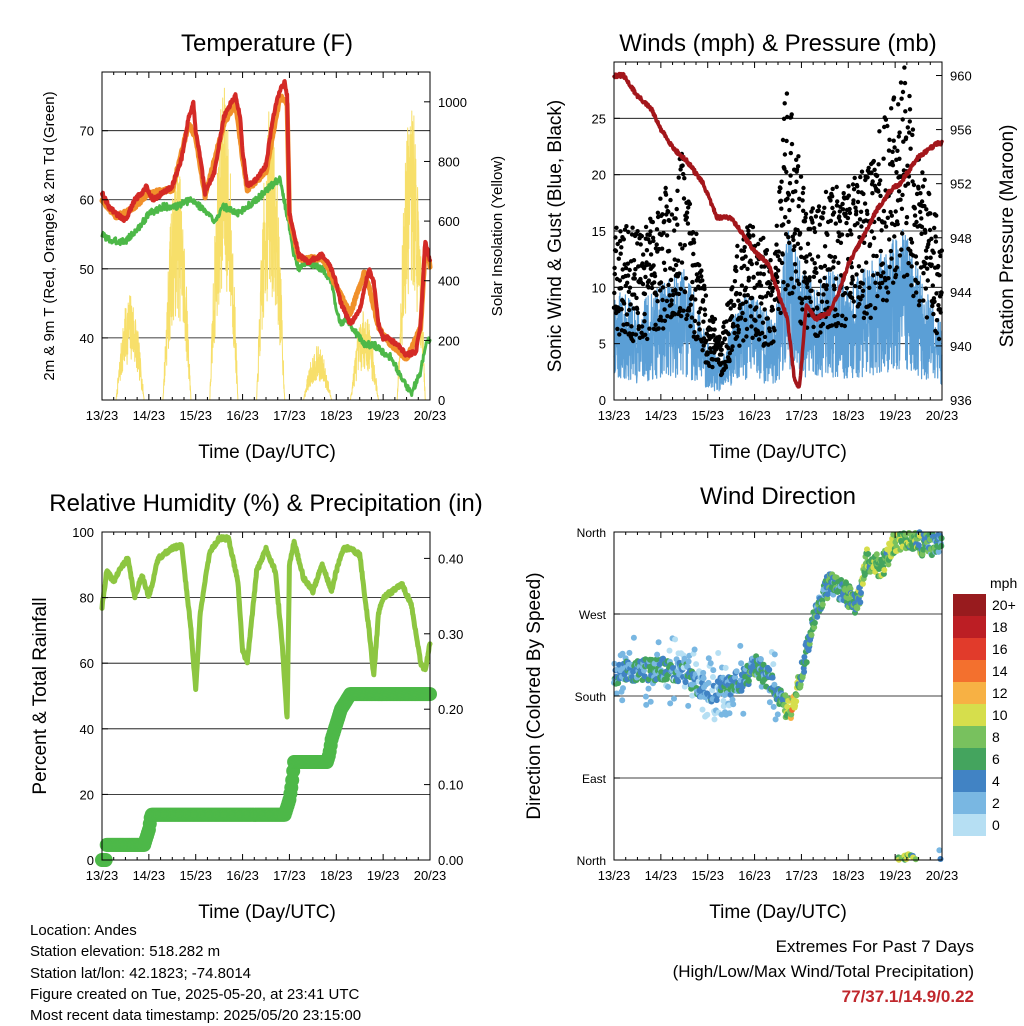 The image size is (1024, 1026). I want to click on wind-ytick-right-label-6: 960, so click(961, 76).